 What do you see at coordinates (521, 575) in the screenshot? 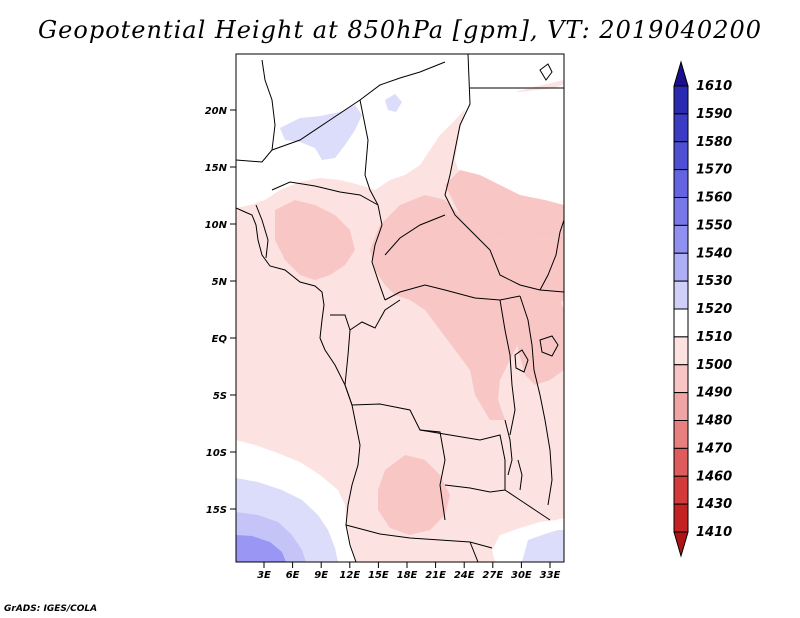
I see `lon-tick-label: 30E` at bounding box center [521, 575].